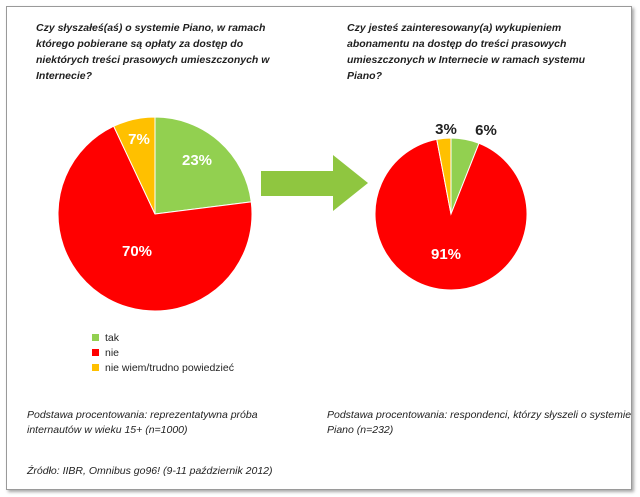  I want to click on pie-slice-1-tak, so click(203, 165).